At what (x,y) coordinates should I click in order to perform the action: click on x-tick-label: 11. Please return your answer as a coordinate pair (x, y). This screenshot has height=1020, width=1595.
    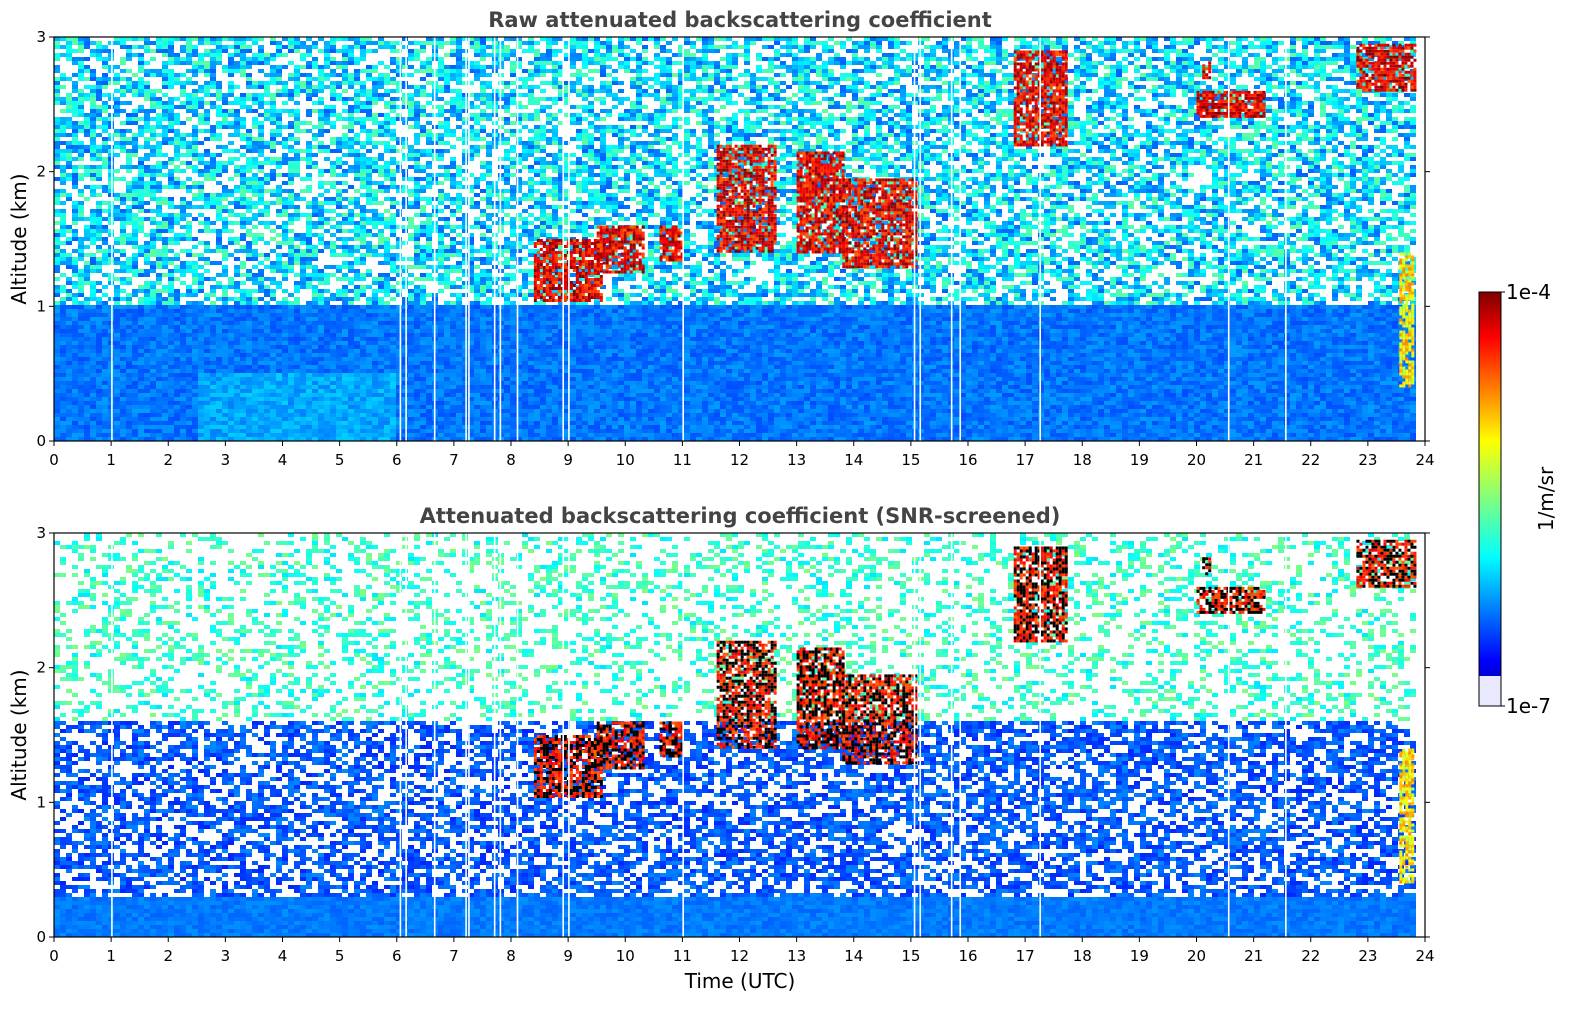
    Looking at the image, I should click on (682, 956).